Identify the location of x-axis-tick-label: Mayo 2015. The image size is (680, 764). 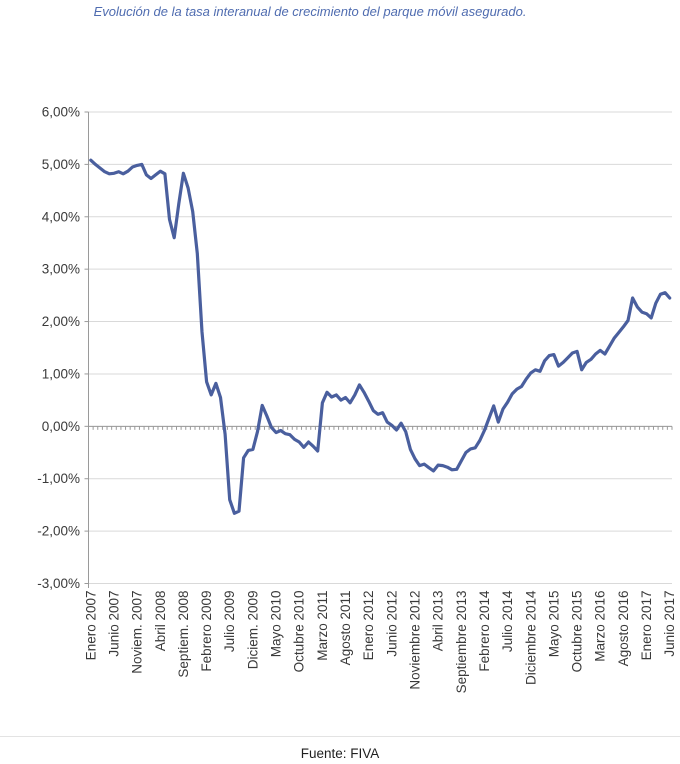
(553, 624).